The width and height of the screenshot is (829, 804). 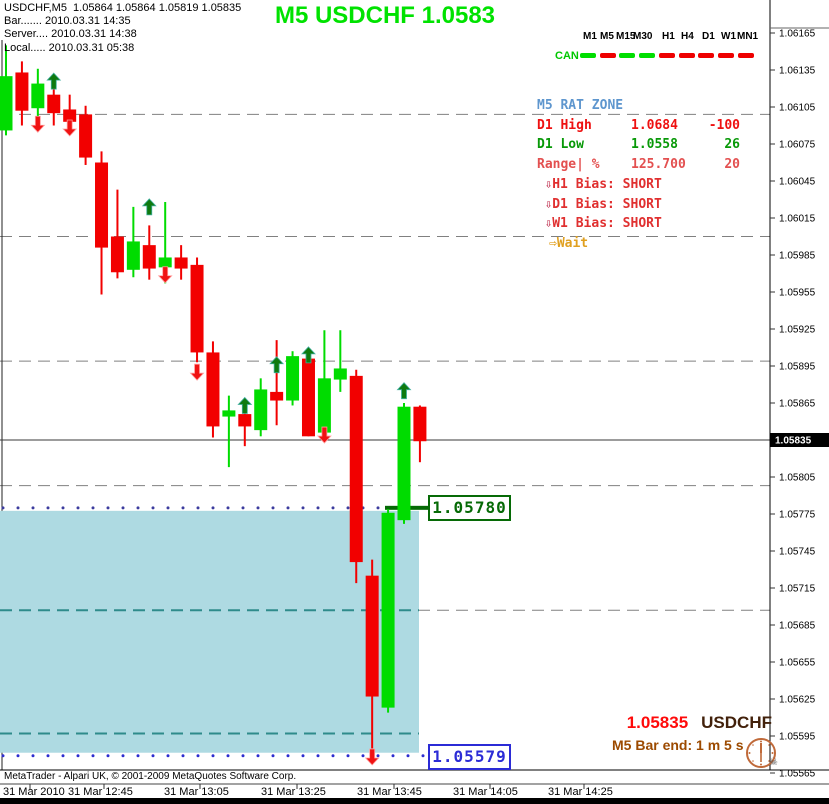 I want to click on tf-status-dash-d1, so click(x=706, y=55).